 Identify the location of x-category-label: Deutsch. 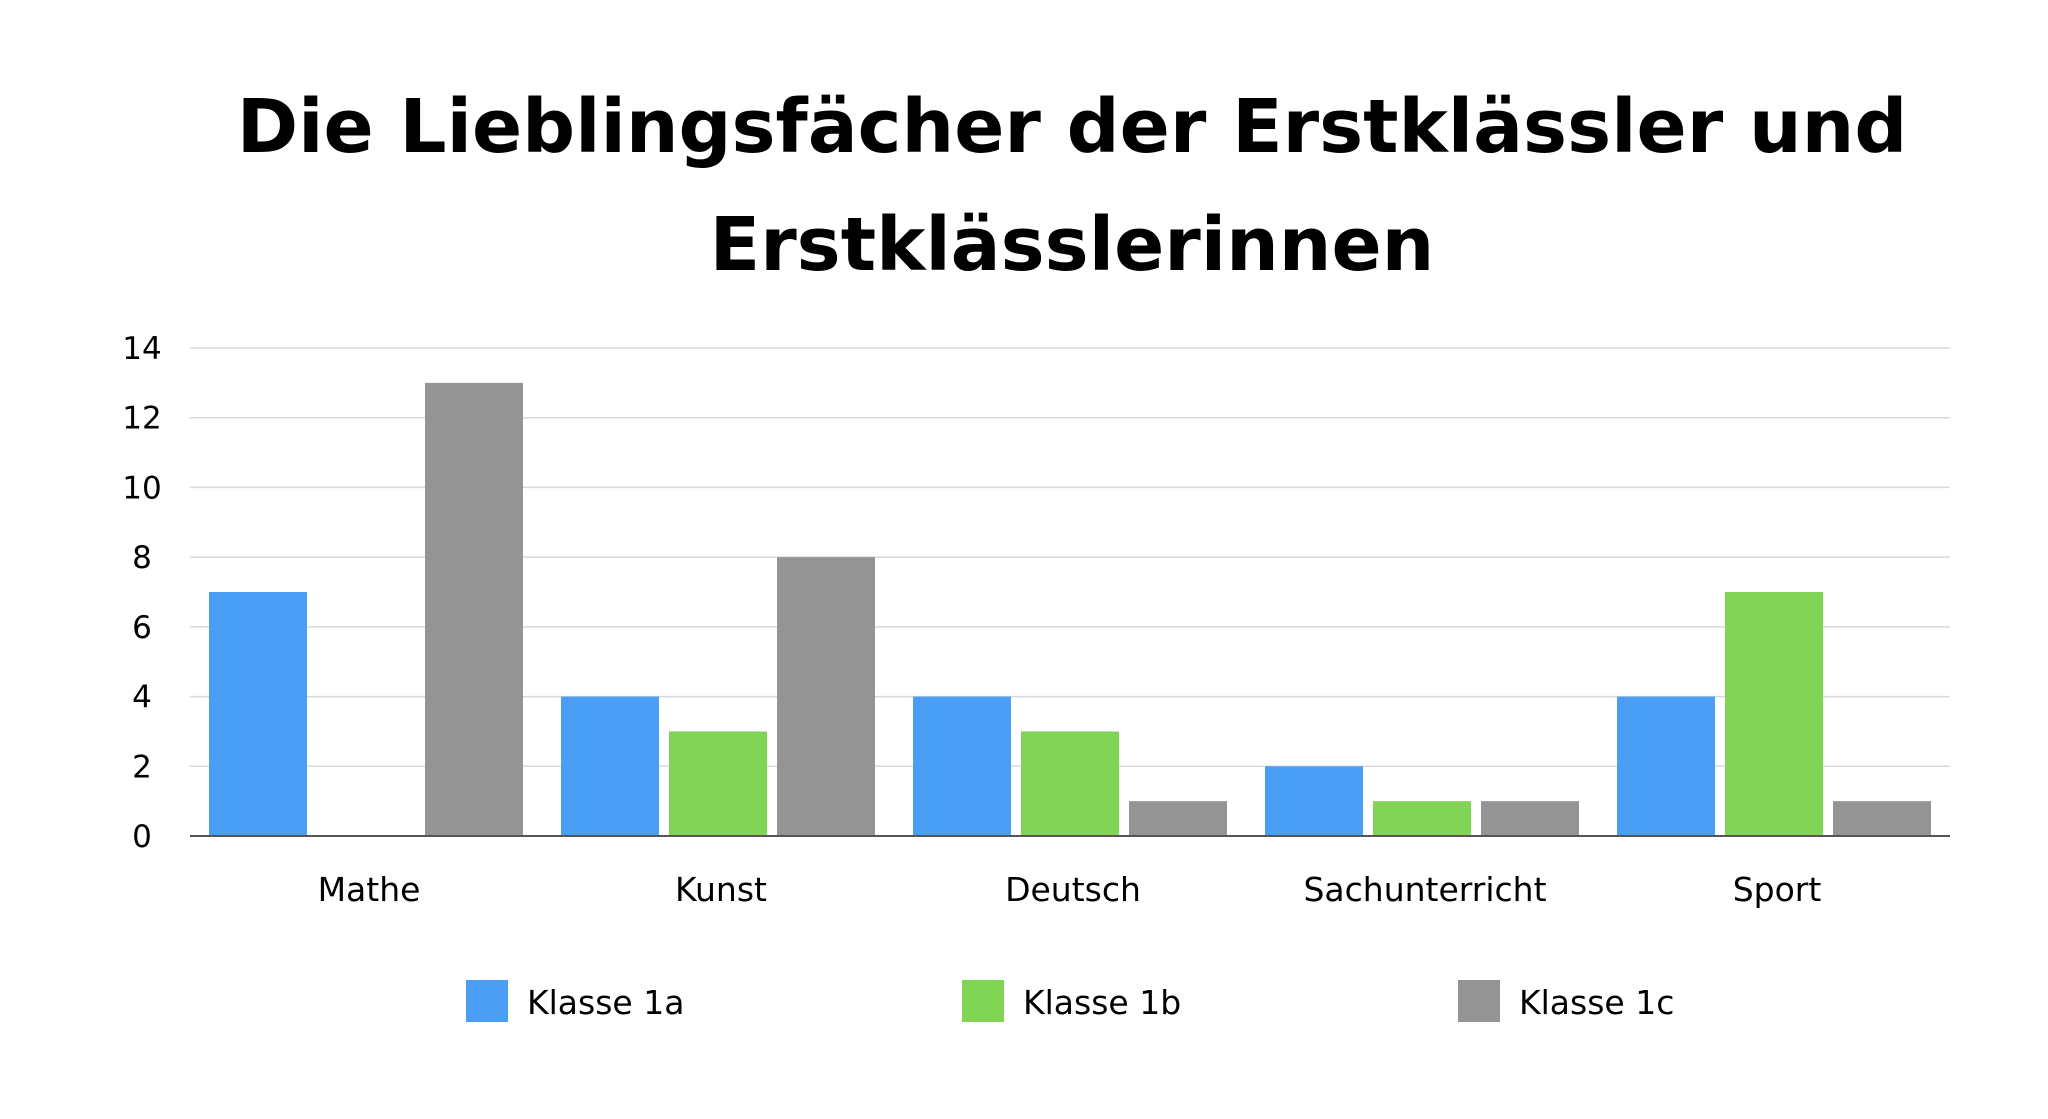
(1073, 889).